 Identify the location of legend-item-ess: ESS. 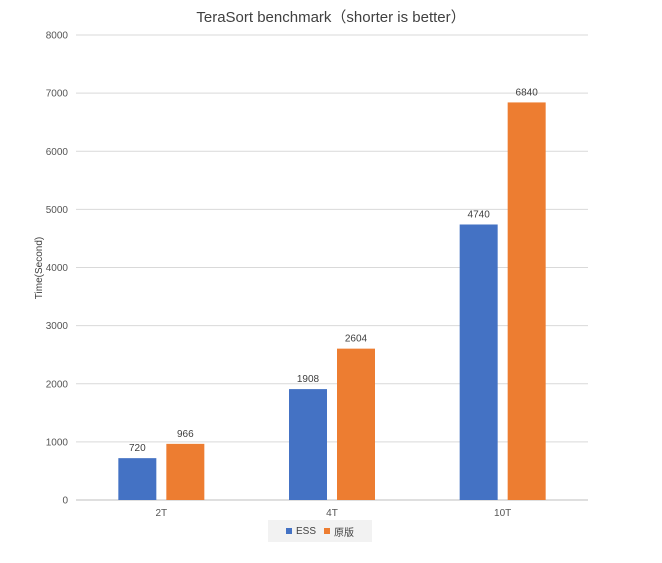
(300, 531).